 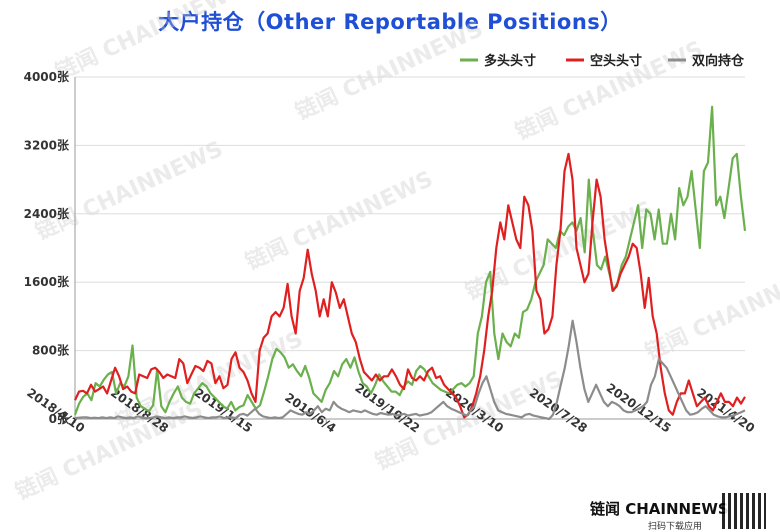 I want to click on brand-subtitle: 扫码下载应用, so click(x=675, y=527).